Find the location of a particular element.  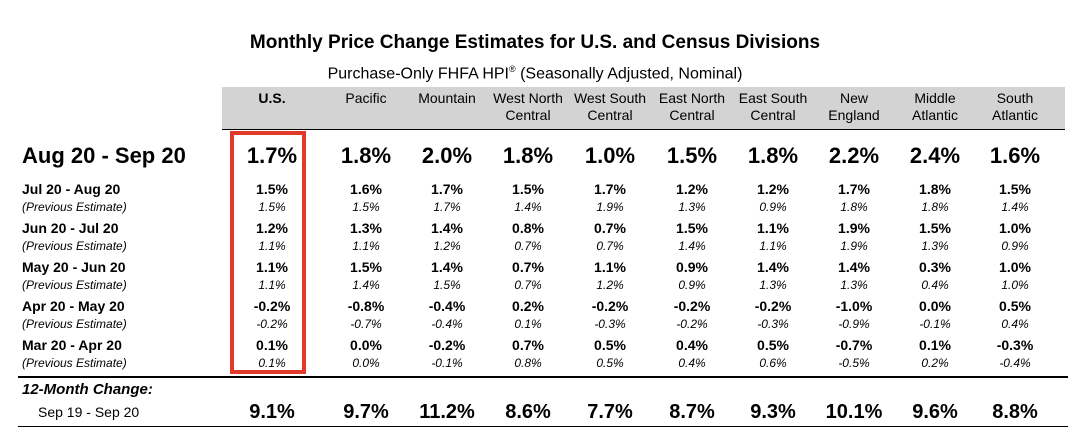

column-header: Middle Atlantic is located at coordinates (935, 107).